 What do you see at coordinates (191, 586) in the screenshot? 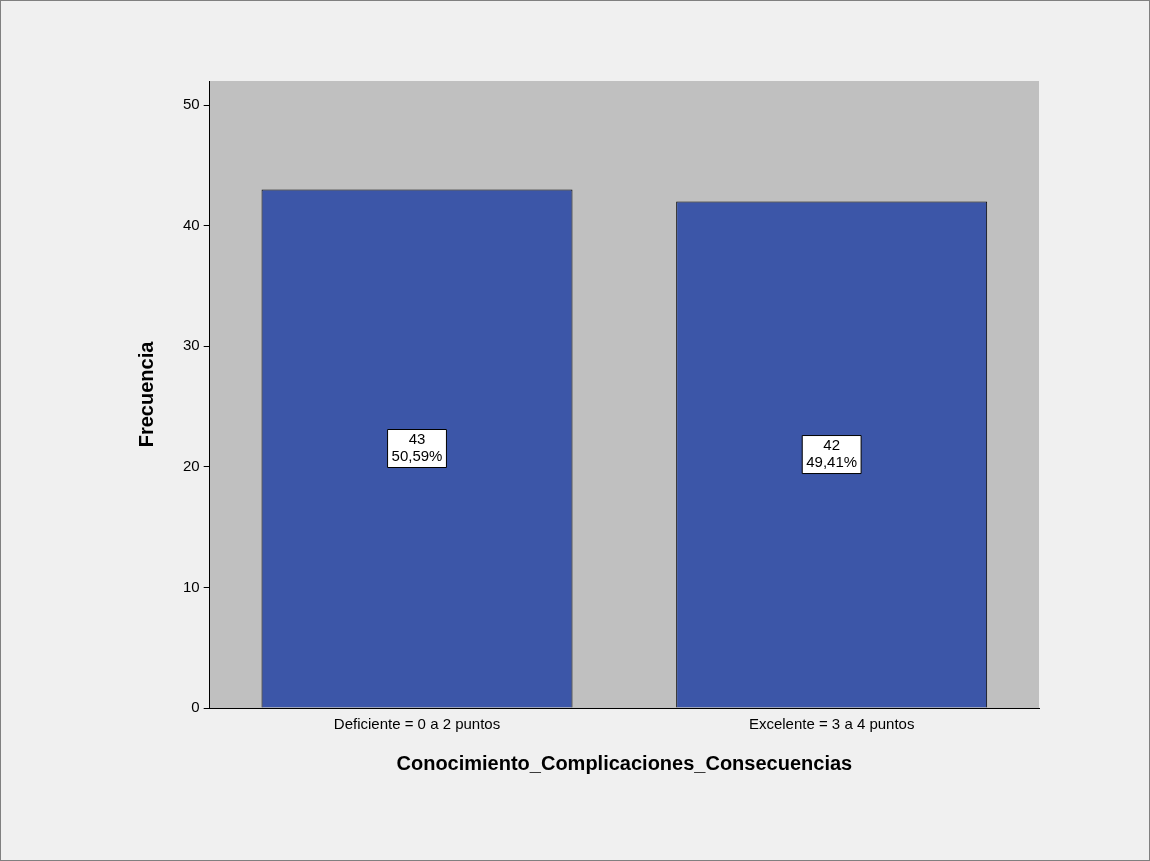
I see `y-tick-label: 10` at bounding box center [191, 586].